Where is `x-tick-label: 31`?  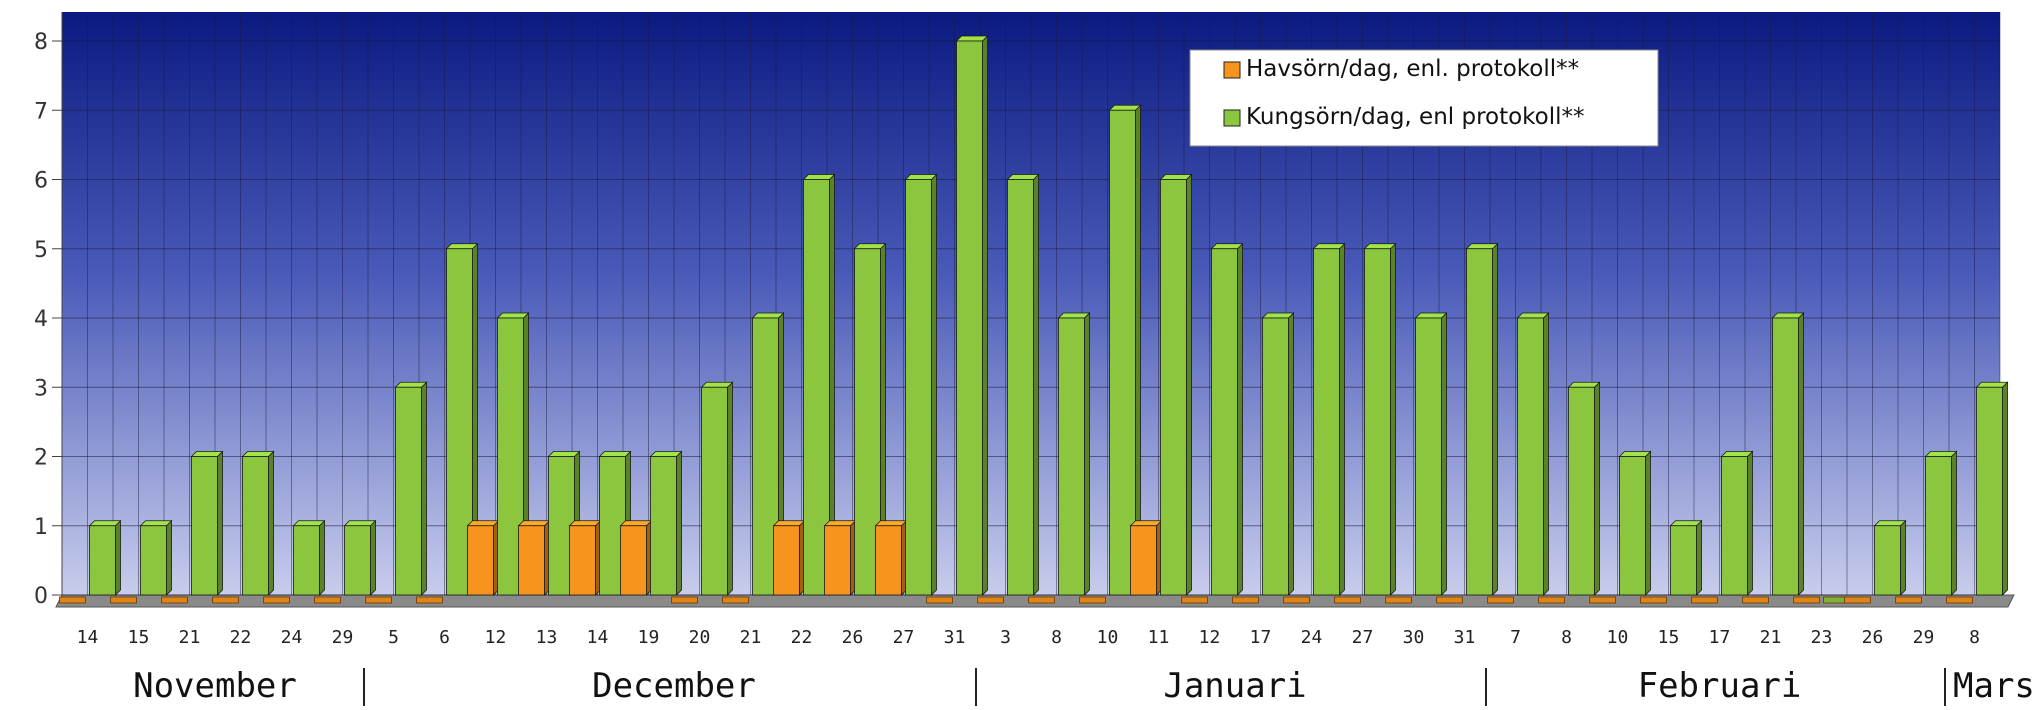
x-tick-label: 31 is located at coordinates (1465, 637).